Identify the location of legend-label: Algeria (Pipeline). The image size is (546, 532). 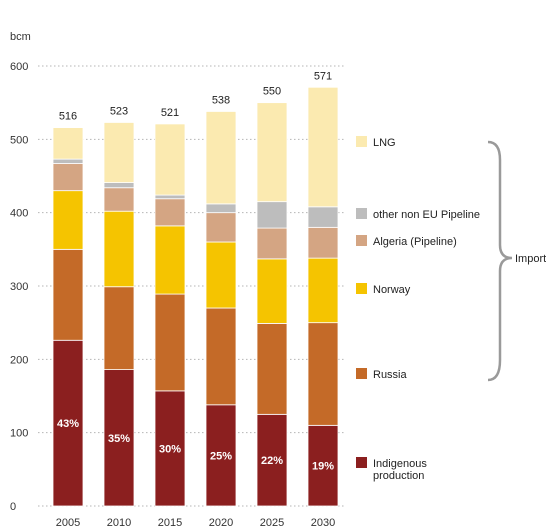
(415, 242).